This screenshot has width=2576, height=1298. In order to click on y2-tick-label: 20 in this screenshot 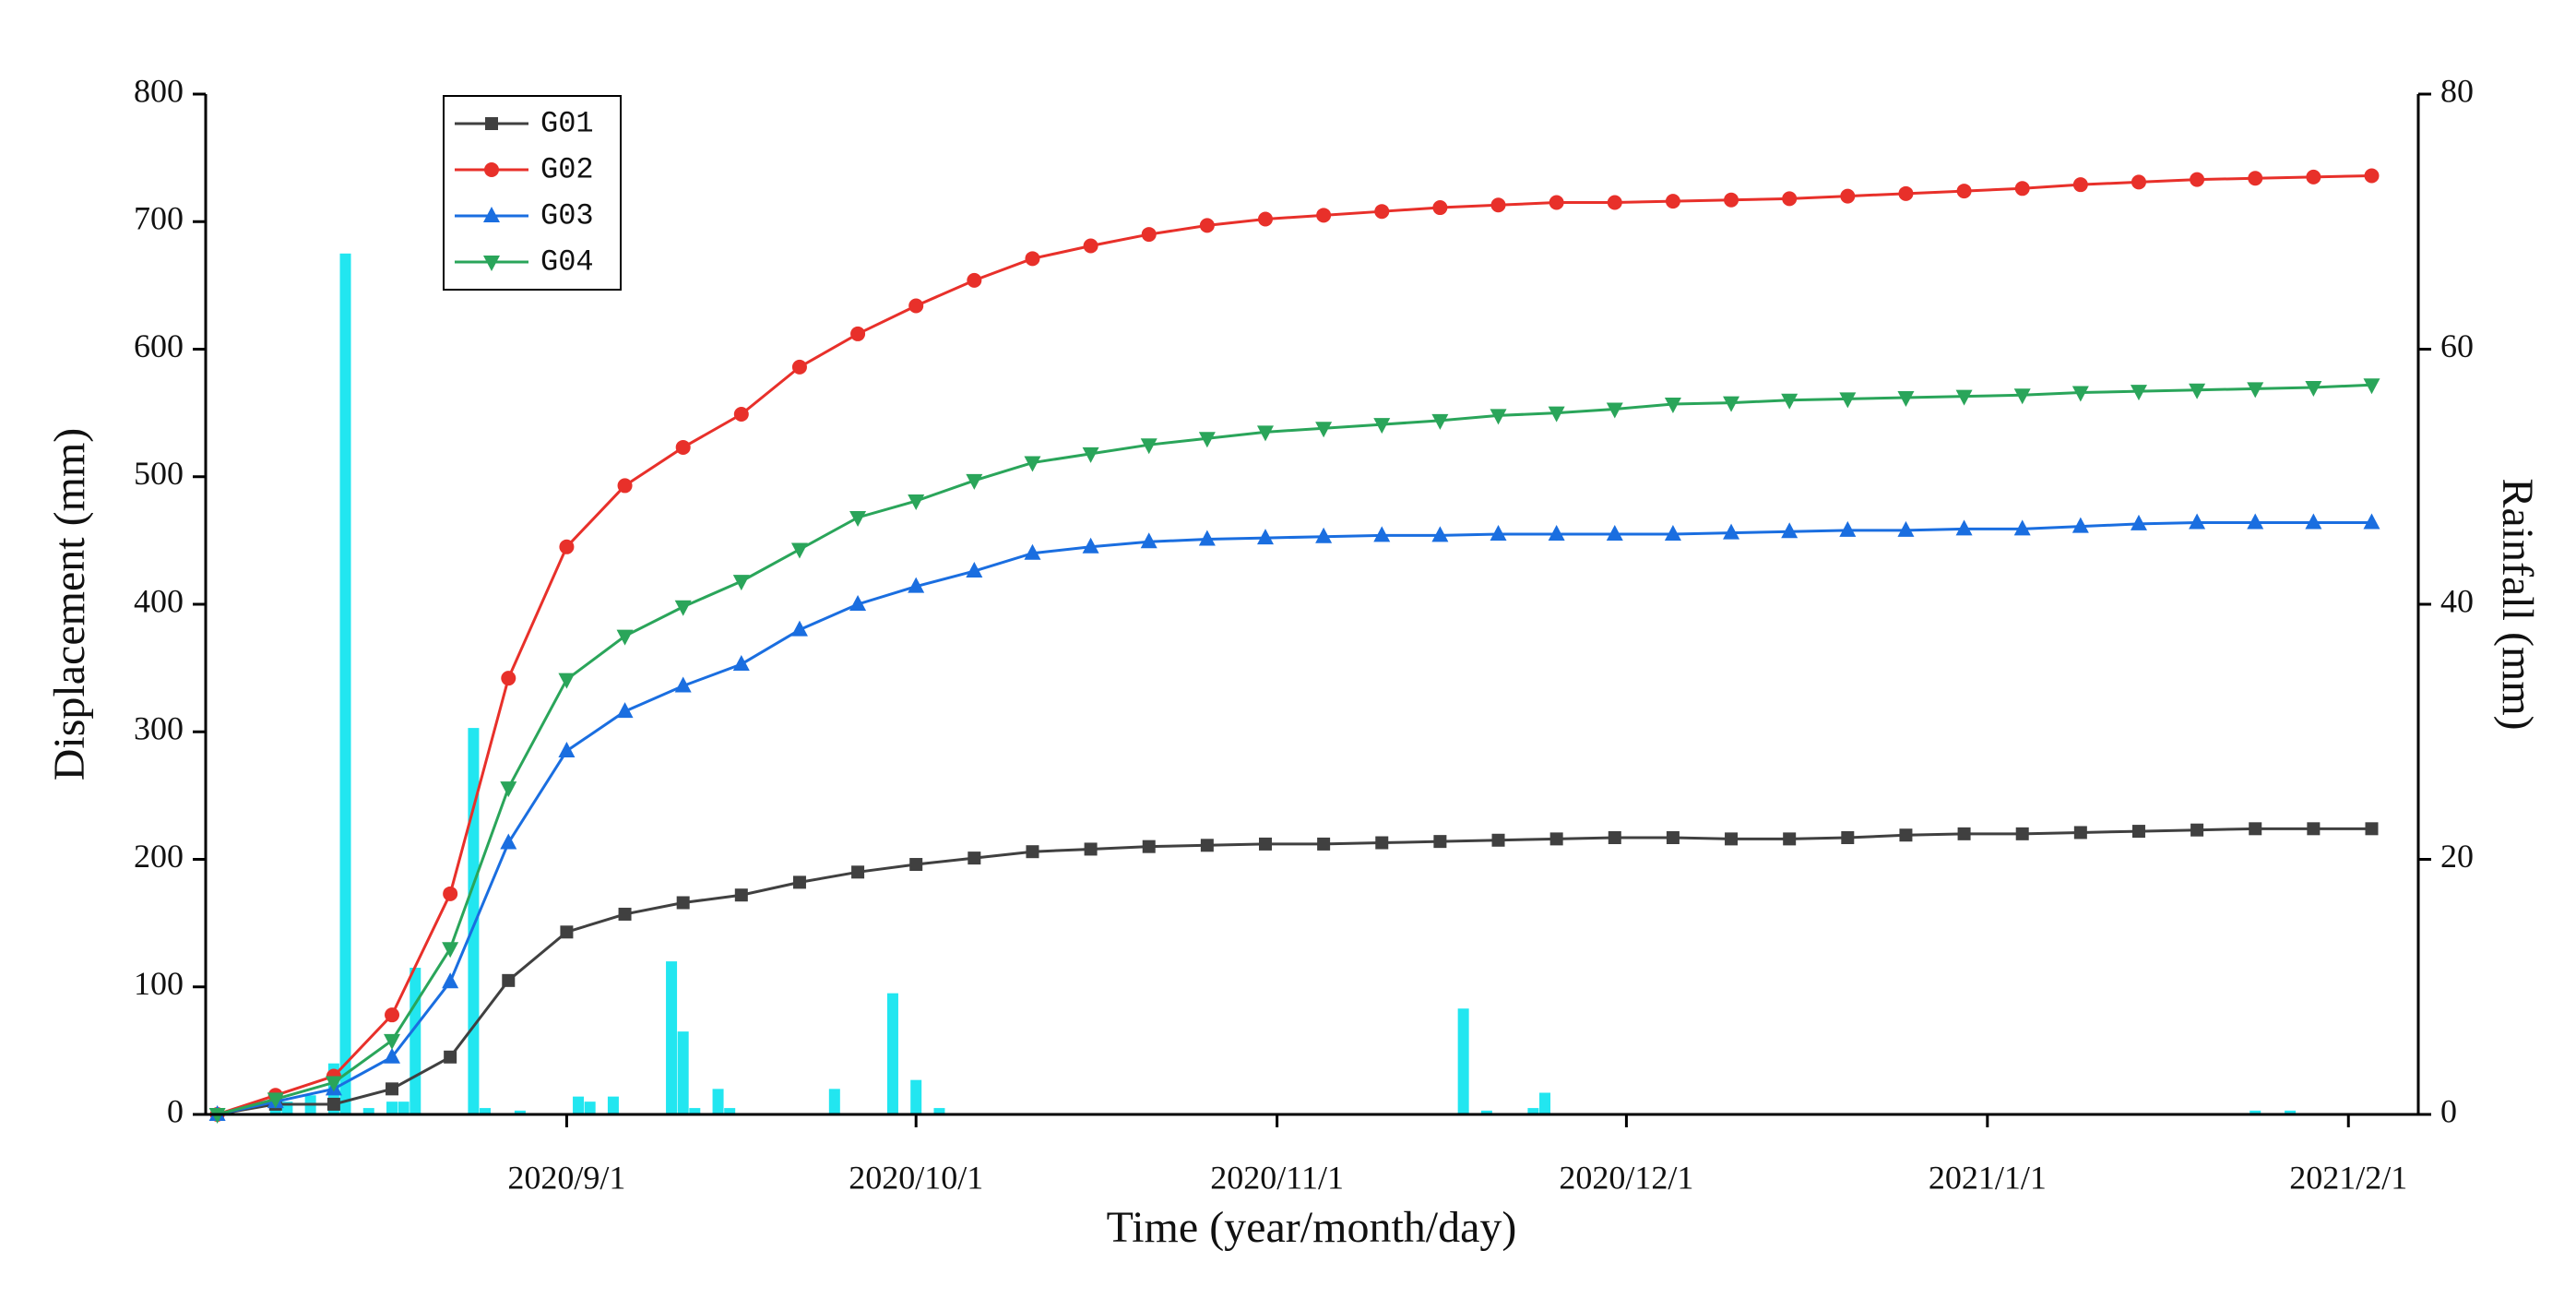, I will do `click(2457, 856)`.